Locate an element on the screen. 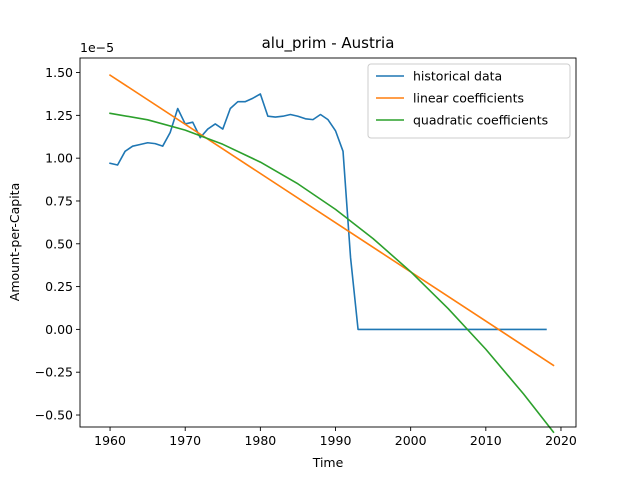 The width and height of the screenshot is (640, 480). chart-title: alu_prim - Austria is located at coordinates (328, 43).